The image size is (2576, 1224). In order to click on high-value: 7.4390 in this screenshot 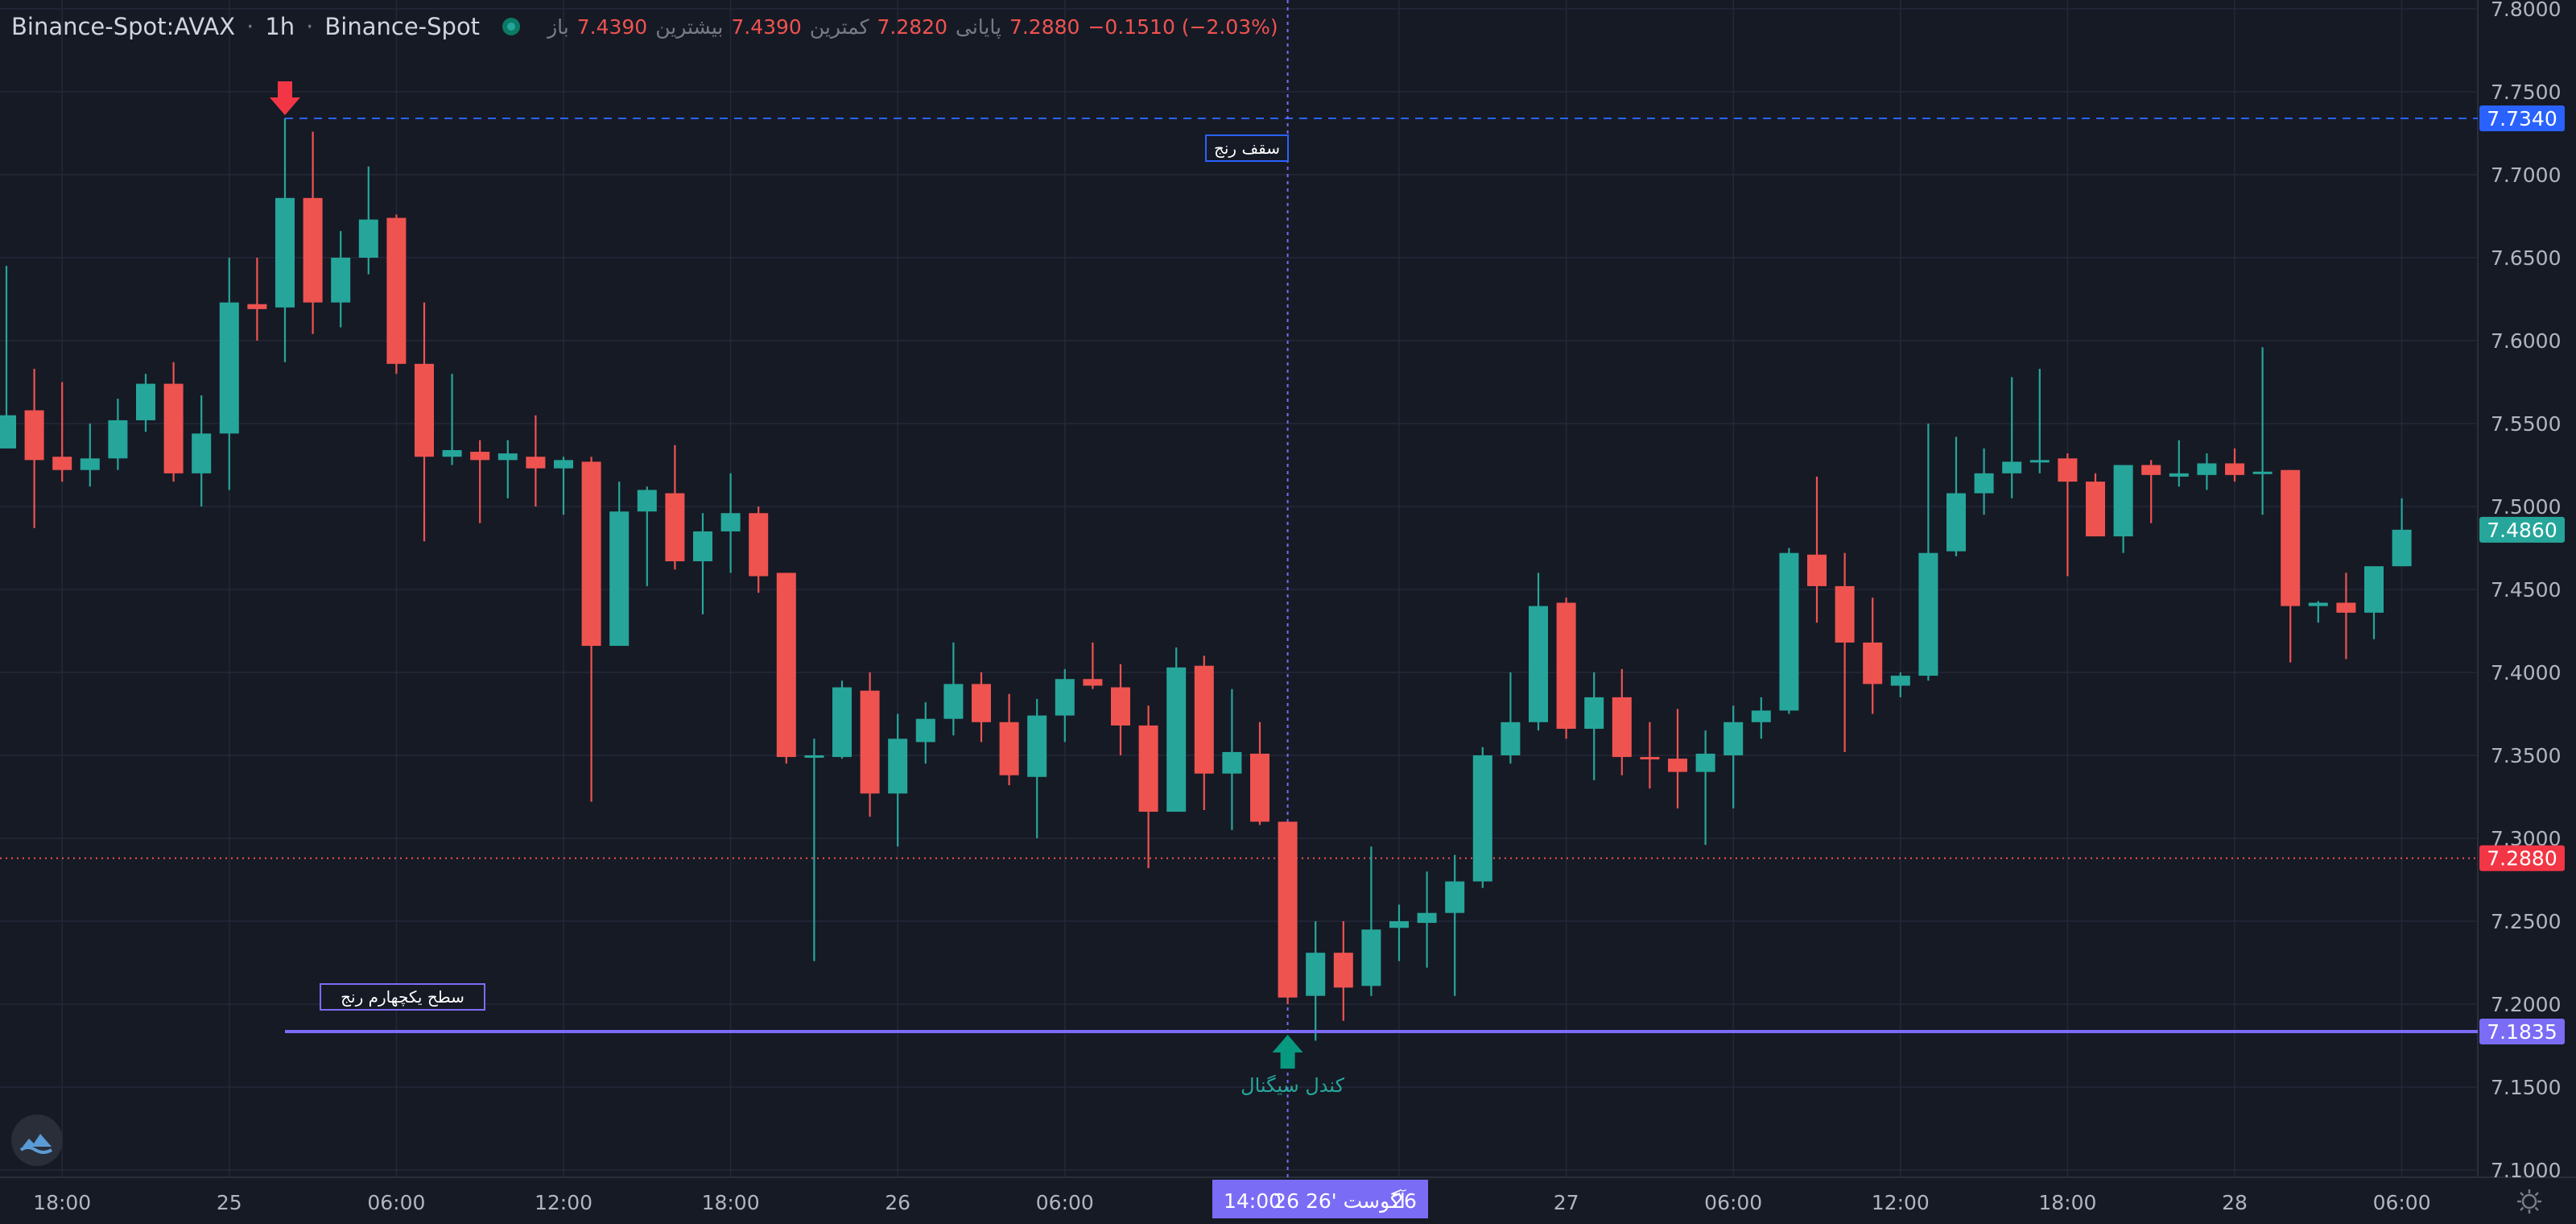, I will do `click(766, 26)`.